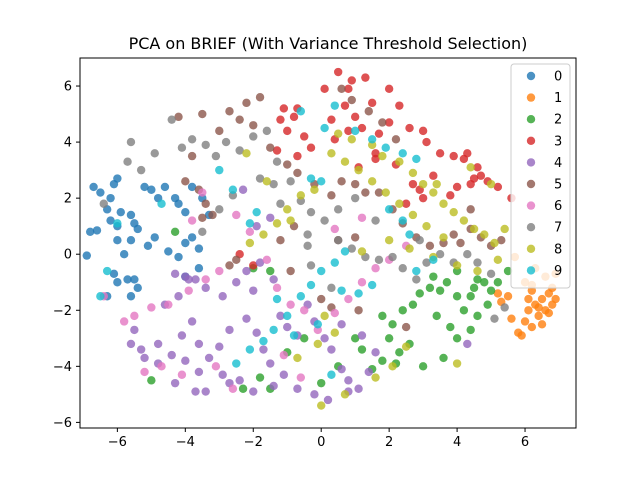  What do you see at coordinates (558, 271) in the screenshot?
I see `legend-label-9: 9` at bounding box center [558, 271].